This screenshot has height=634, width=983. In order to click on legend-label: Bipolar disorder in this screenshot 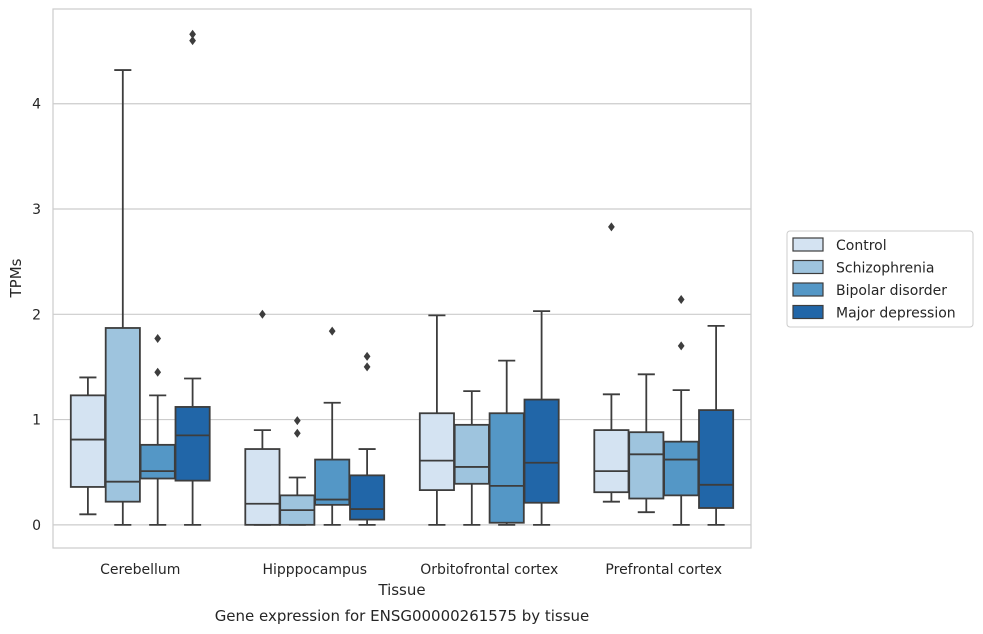, I will do `click(891, 291)`.